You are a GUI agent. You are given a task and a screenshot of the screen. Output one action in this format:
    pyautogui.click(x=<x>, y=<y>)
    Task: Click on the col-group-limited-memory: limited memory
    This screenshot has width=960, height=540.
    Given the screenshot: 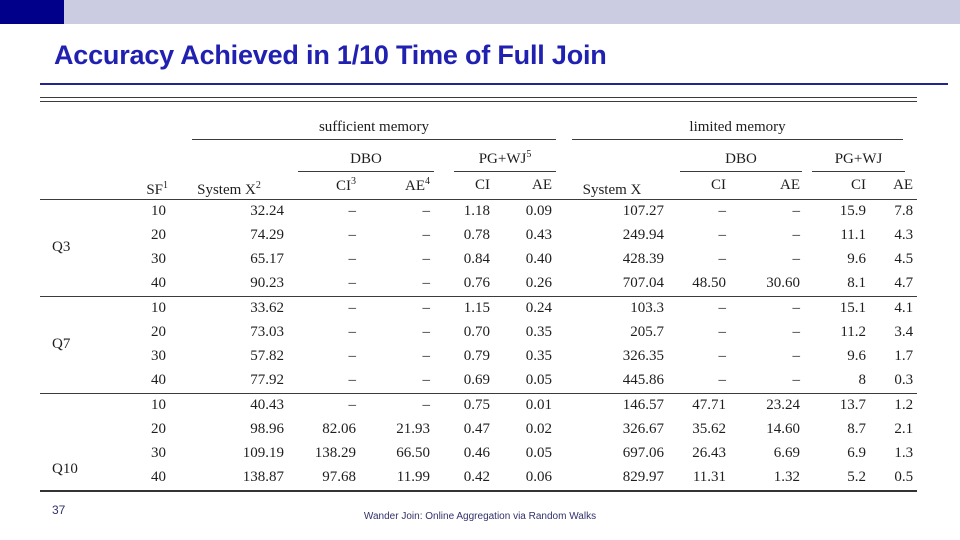 What is the action you would take?
    pyautogui.click(x=736, y=120)
    